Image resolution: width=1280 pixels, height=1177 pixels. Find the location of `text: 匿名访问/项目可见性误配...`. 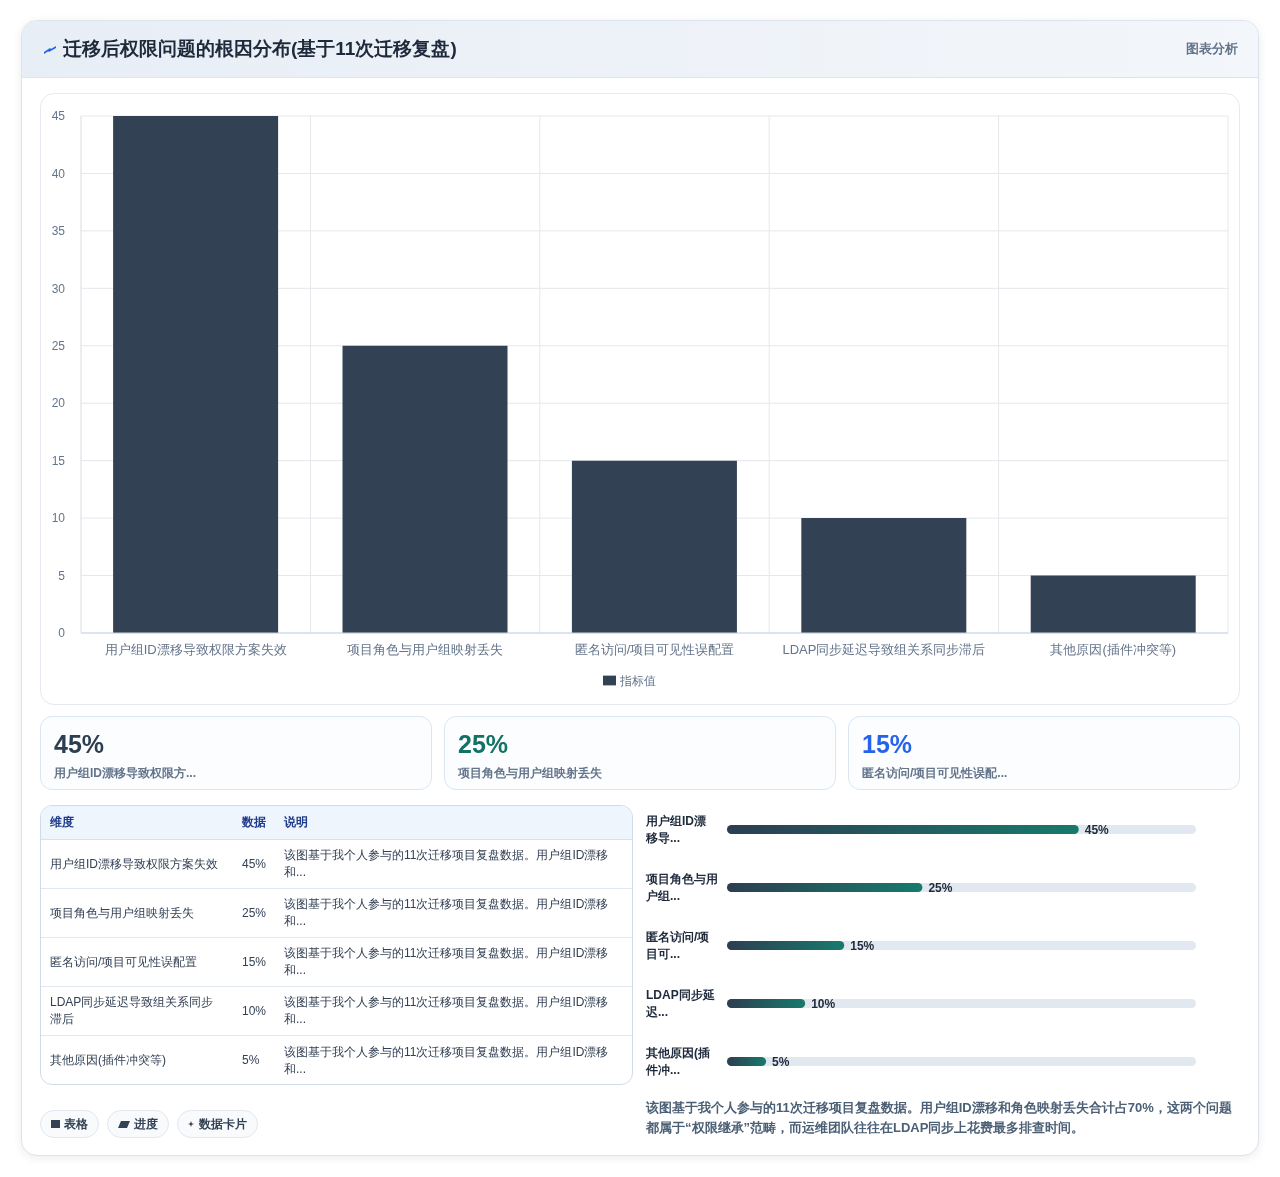

text: 匿名访问/项目可见性误配... is located at coordinates (935, 773).